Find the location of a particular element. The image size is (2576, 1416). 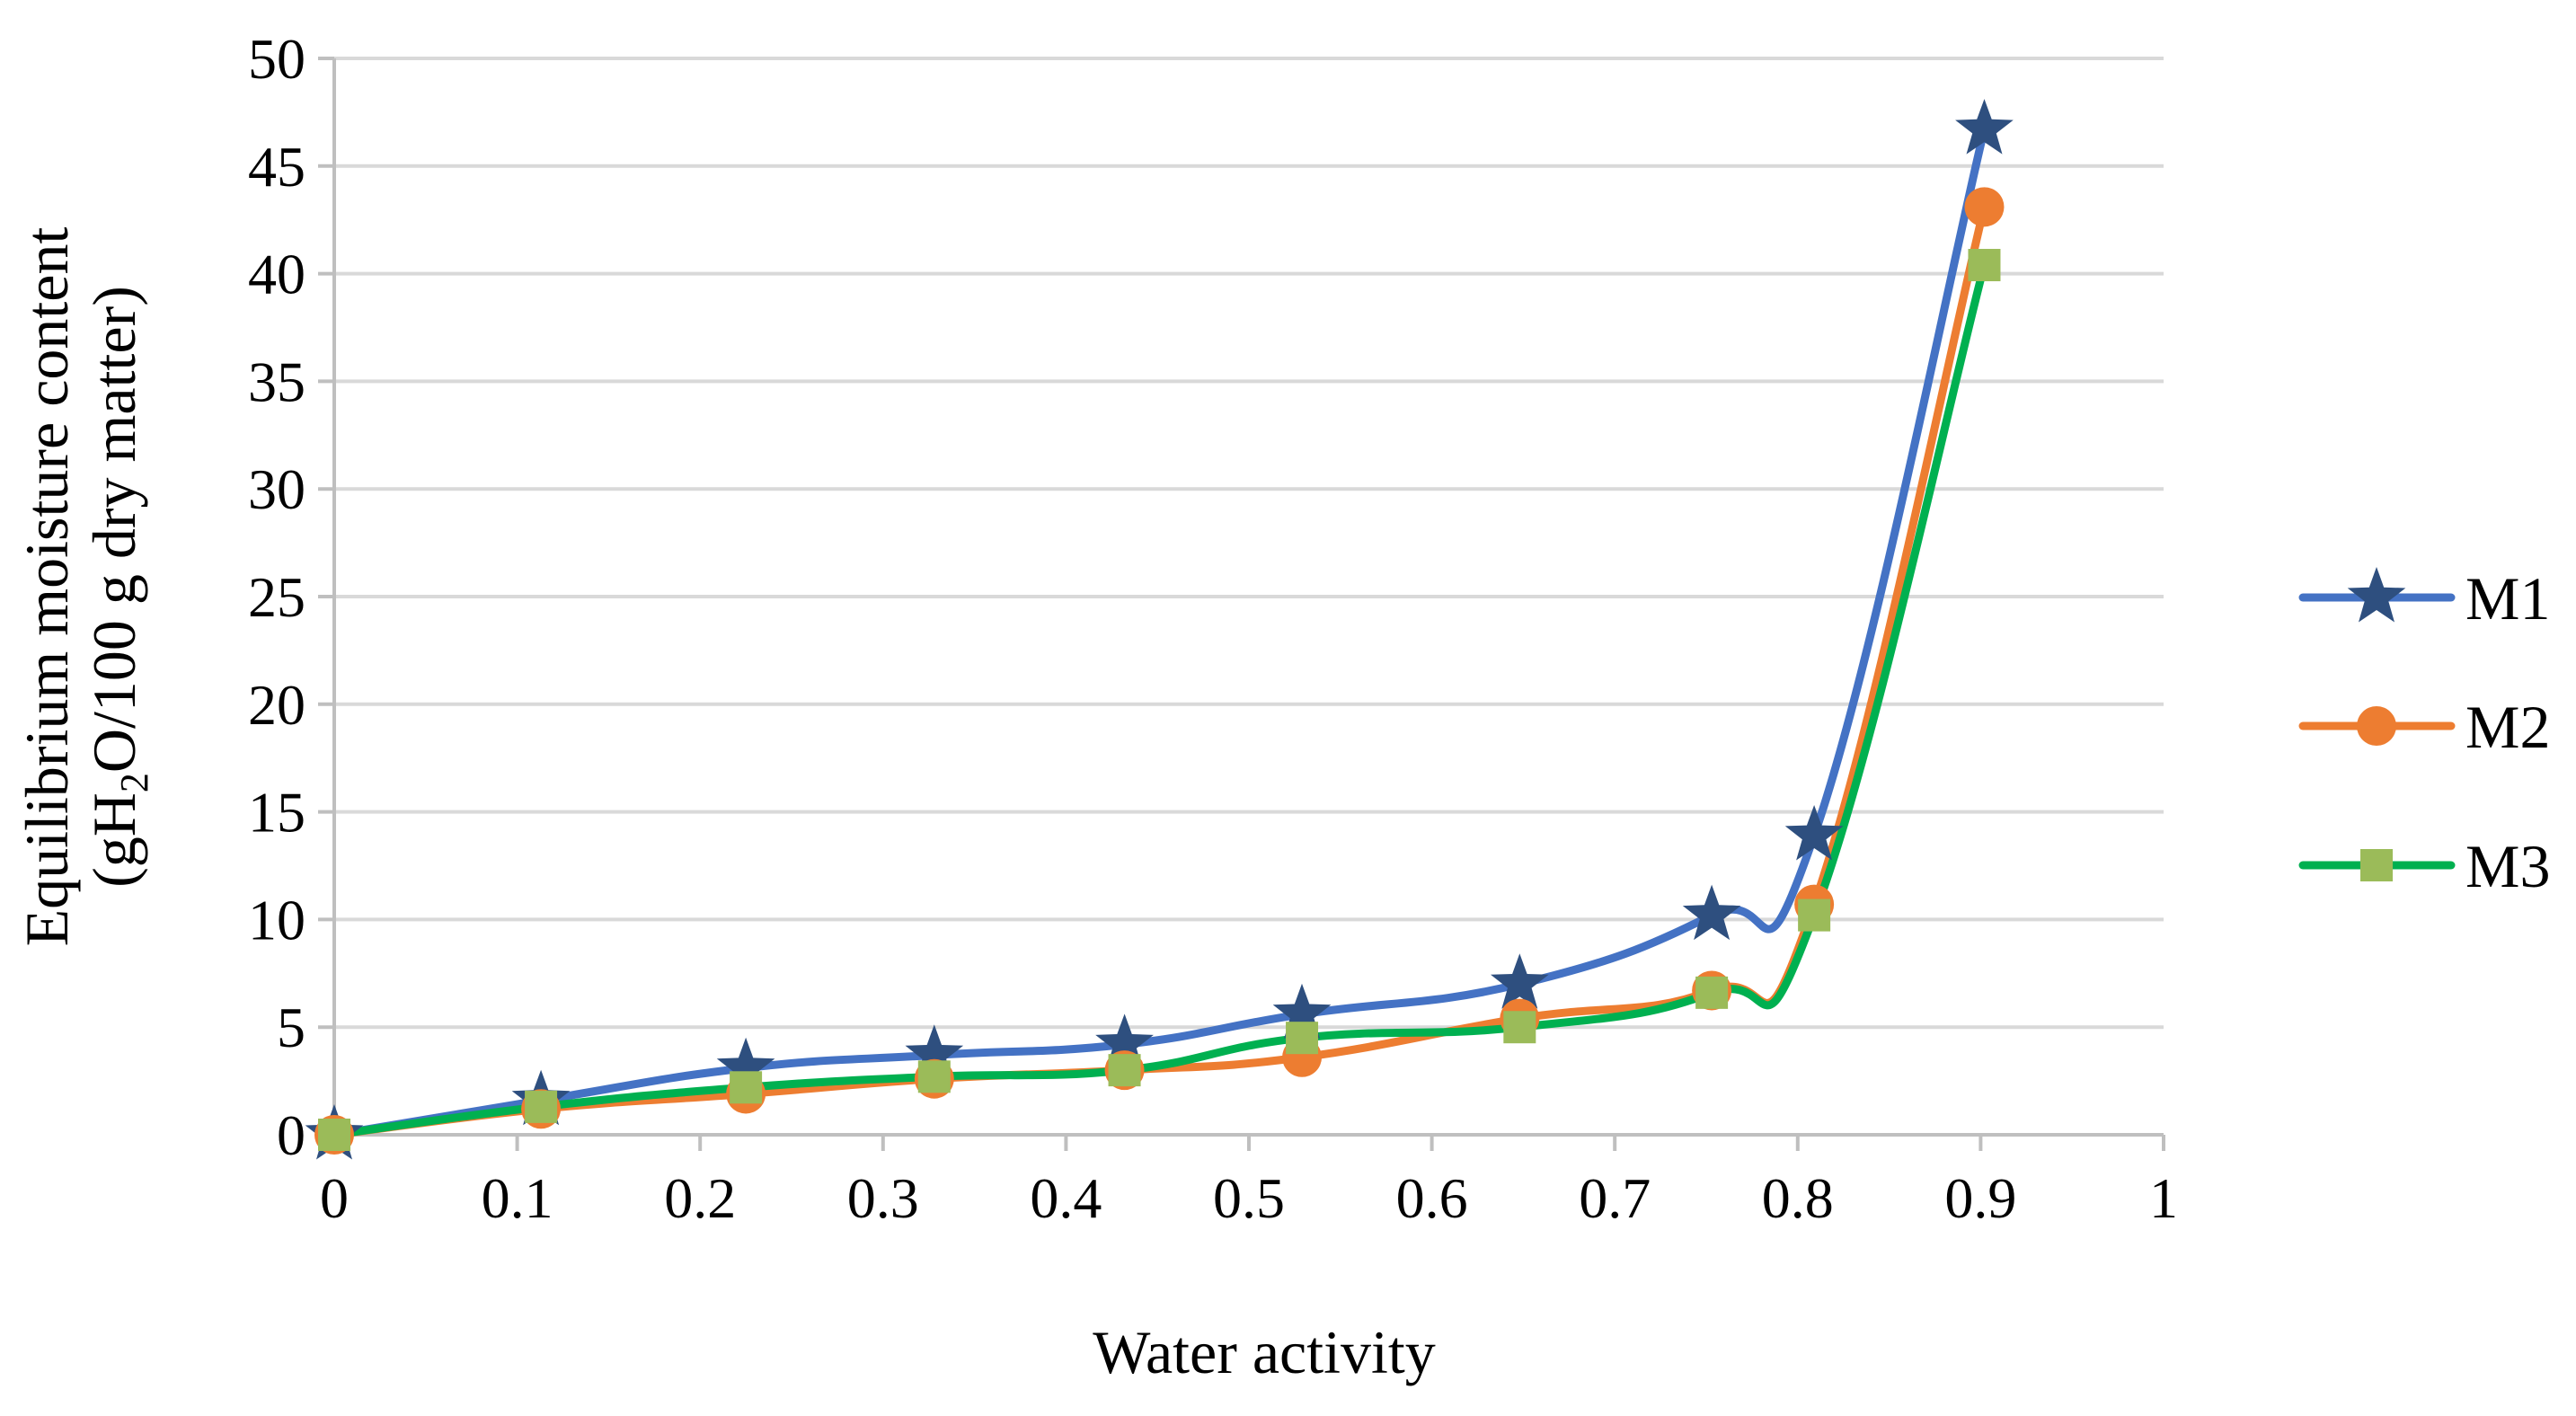

y-tick-label: 50 is located at coordinates (276, 59).